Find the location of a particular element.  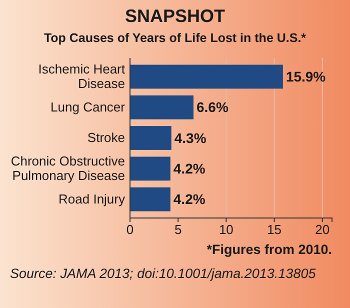

x-tick-label: 0 is located at coordinates (130, 230).